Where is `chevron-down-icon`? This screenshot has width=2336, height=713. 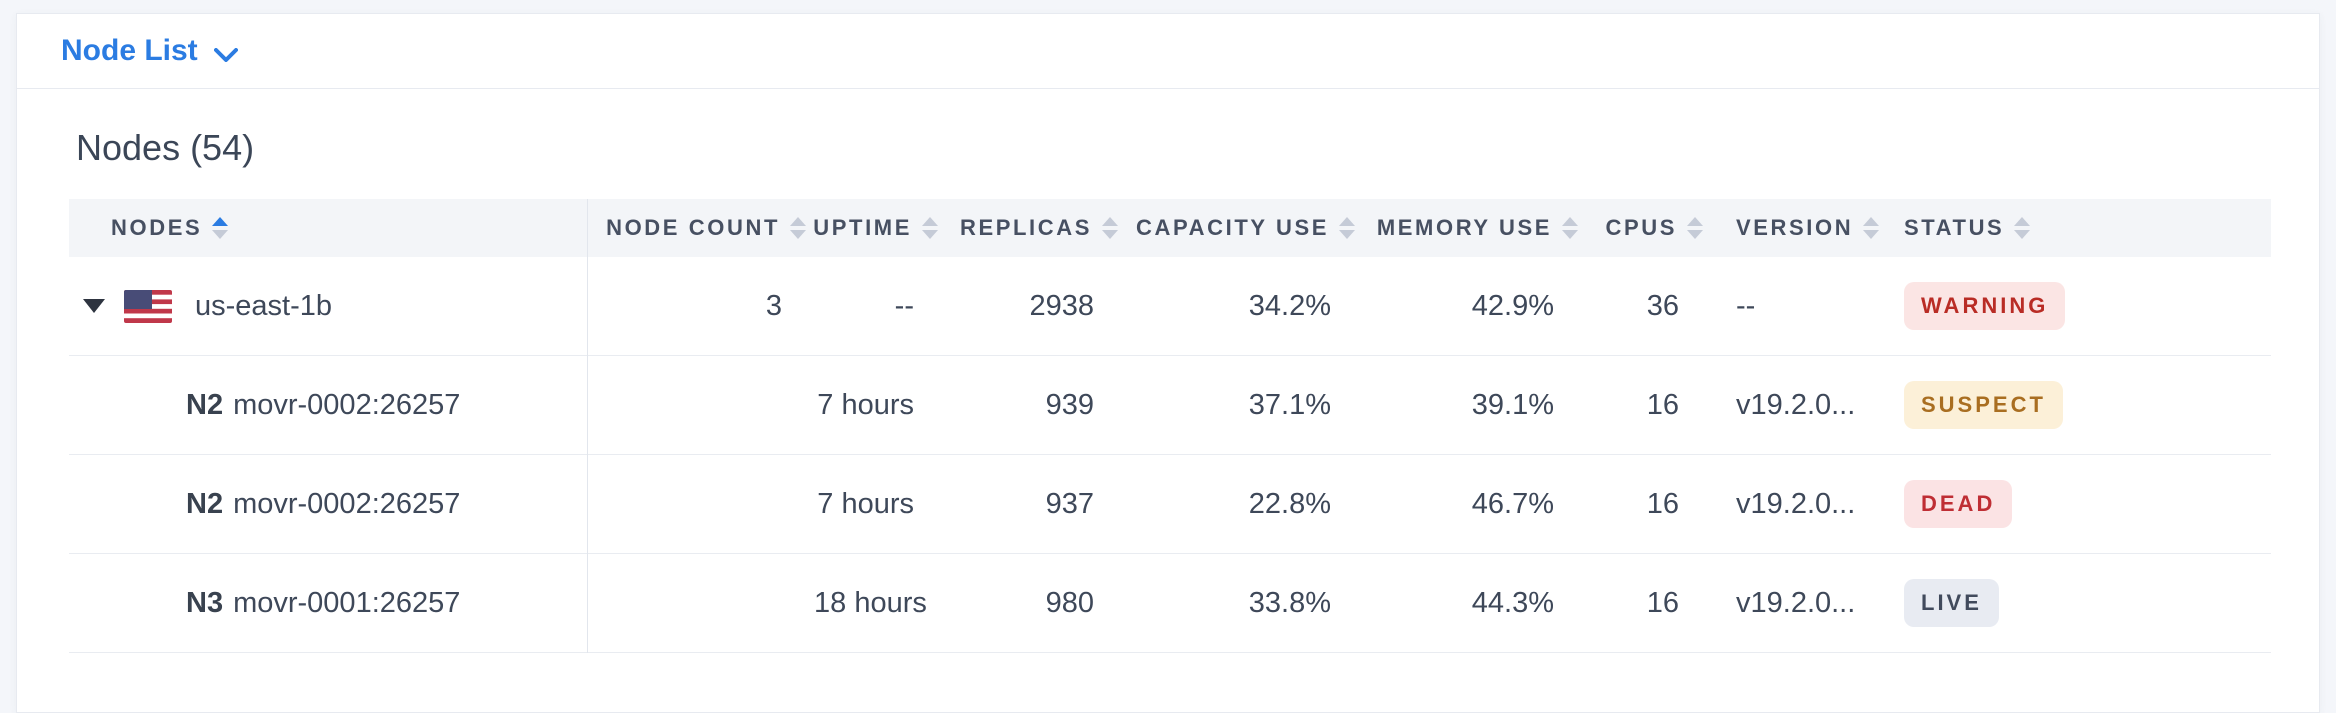
chevron-down-icon is located at coordinates (225, 53).